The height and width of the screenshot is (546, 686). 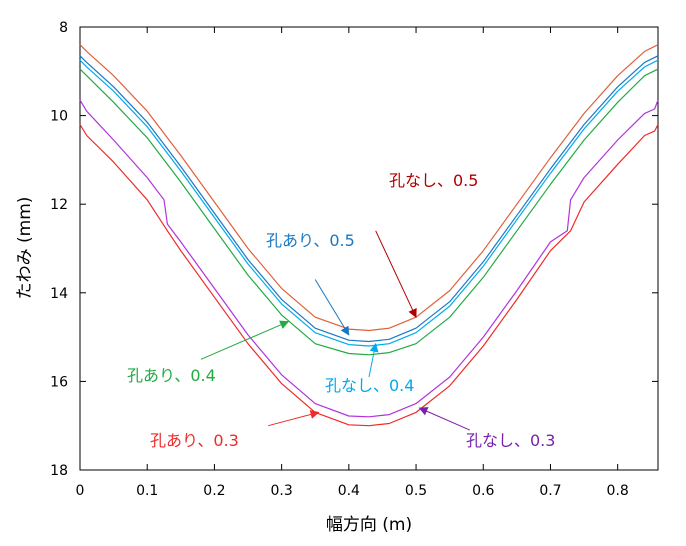 What do you see at coordinates (510, 440) in the screenshot?
I see `annotation-label: 孔なし、0.3` at bounding box center [510, 440].